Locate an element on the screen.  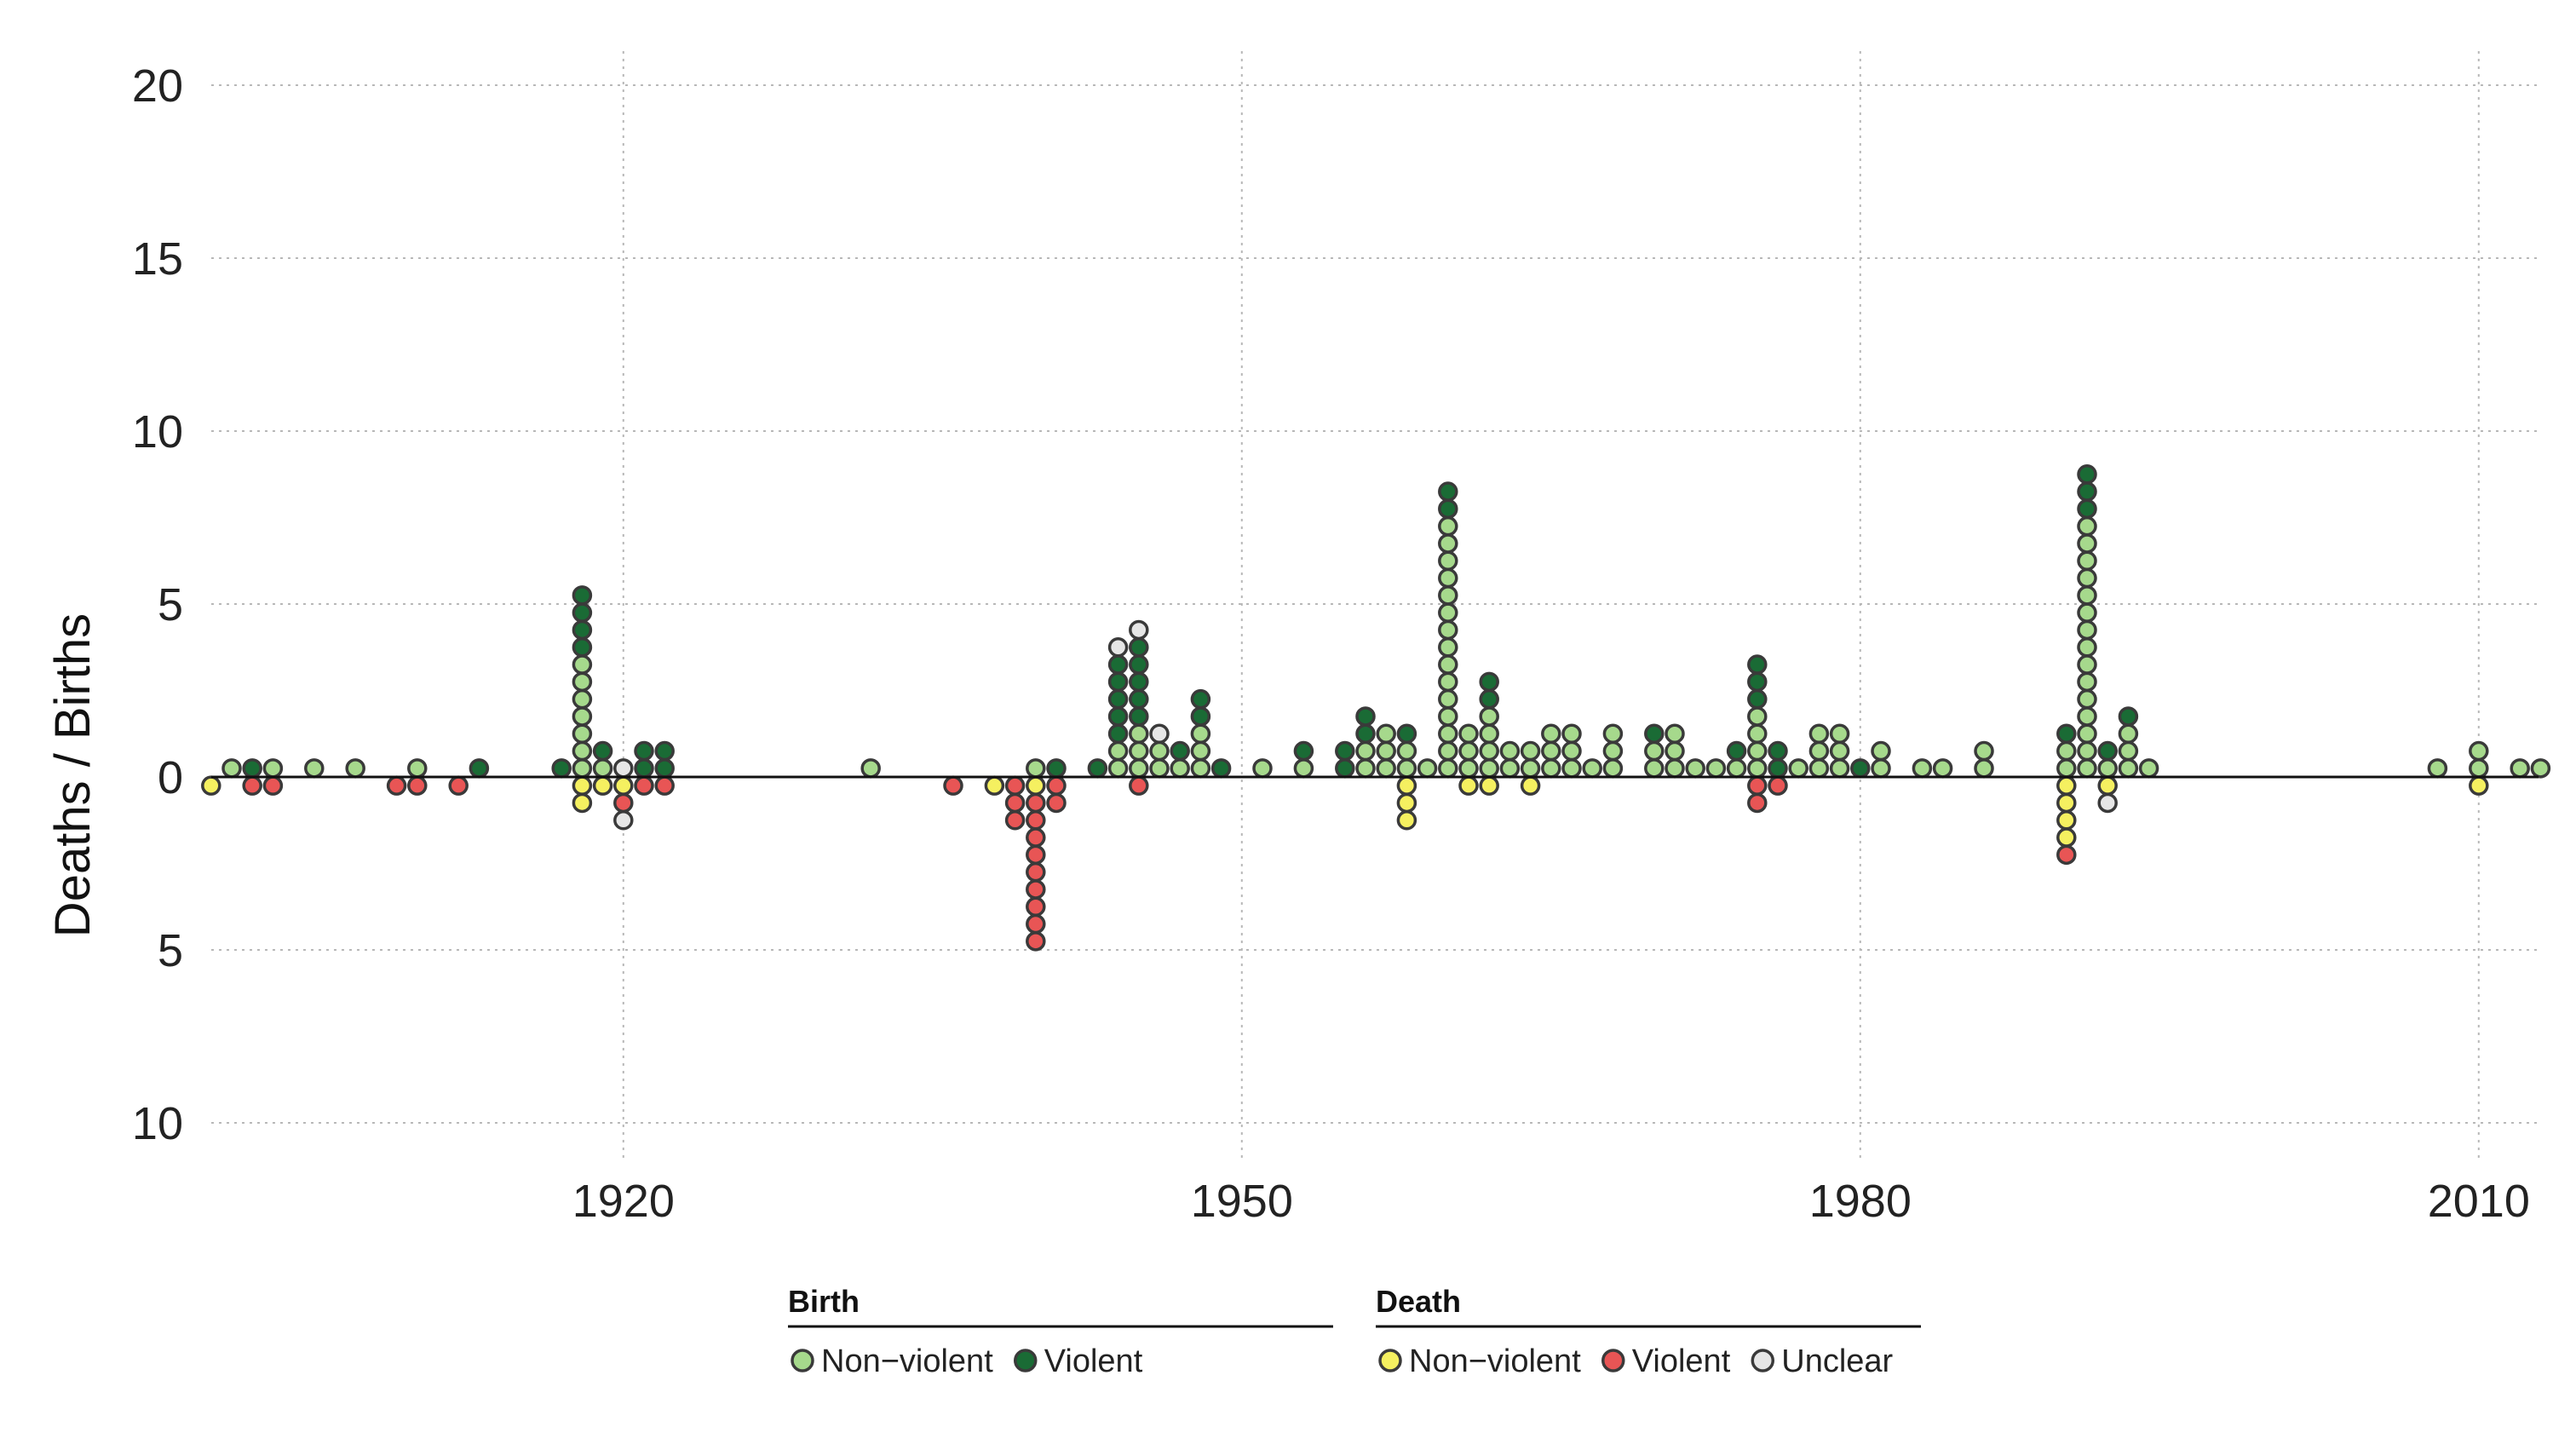
legend-group-birth: Birth Non−violent Violent is located at coordinates (1060, 1331).